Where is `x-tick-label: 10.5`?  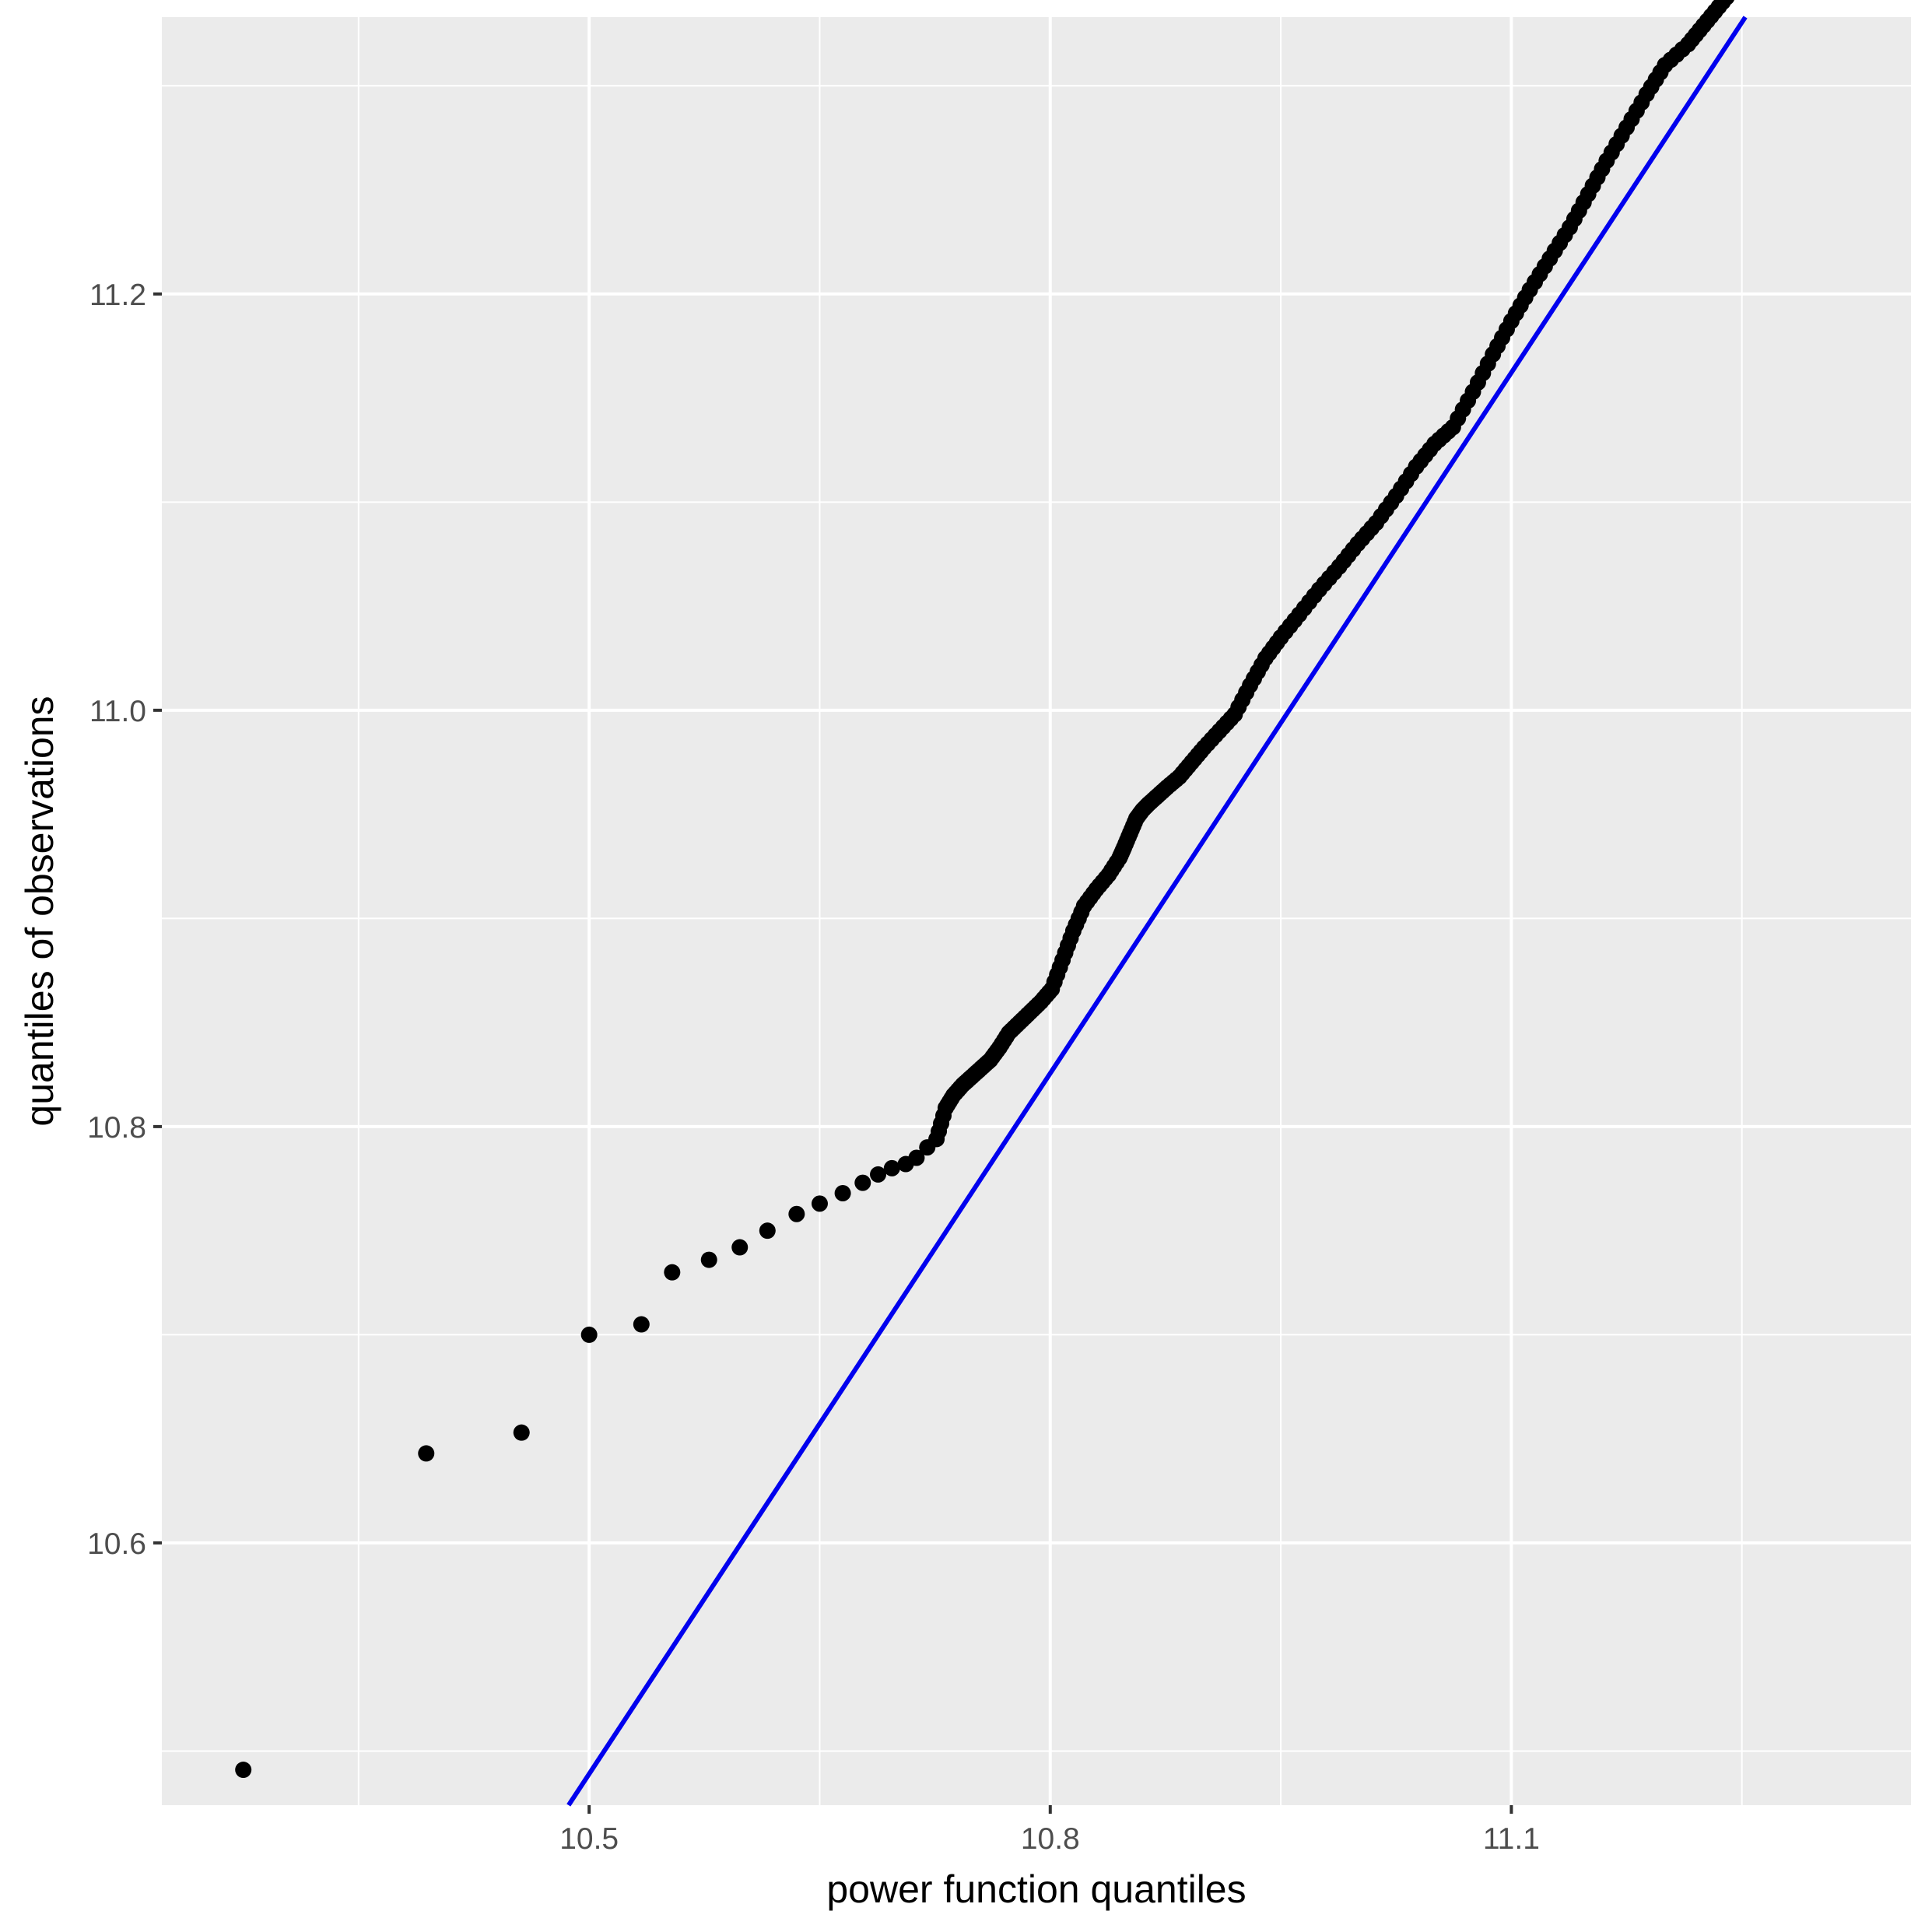
x-tick-label: 10.5 is located at coordinates (589, 1839).